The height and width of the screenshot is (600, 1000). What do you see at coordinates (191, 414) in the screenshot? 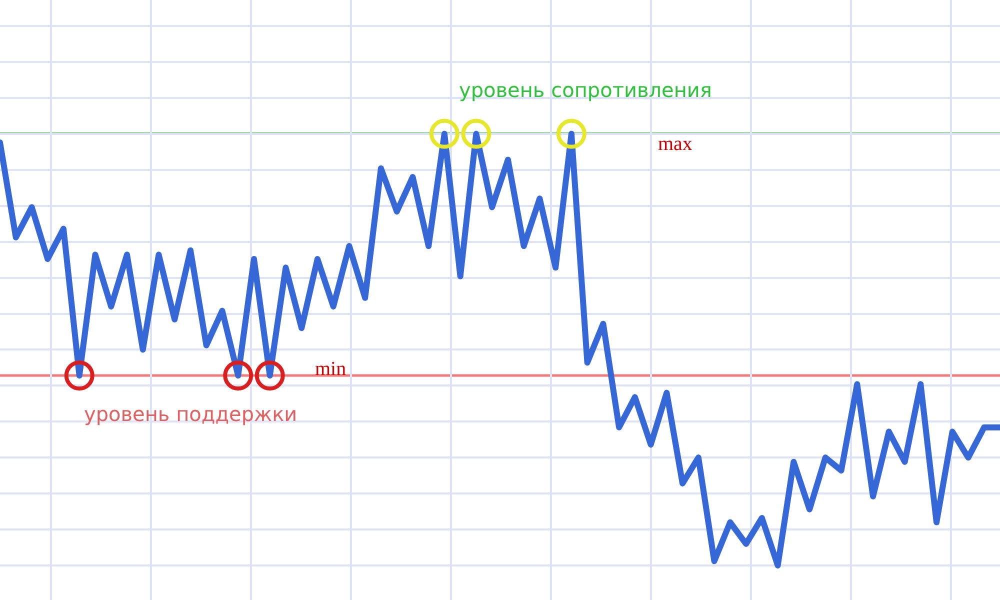
I see `annotation: уровень поддержки` at bounding box center [191, 414].